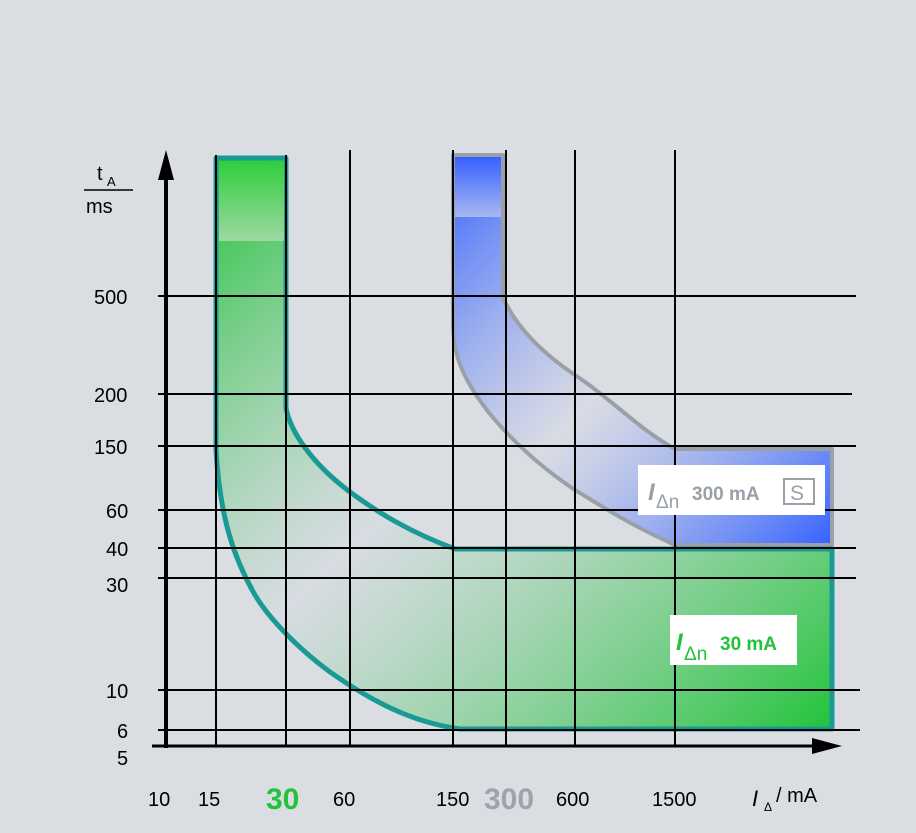 This screenshot has width=916, height=833. What do you see at coordinates (680, 642) in the screenshot?
I see `label-30ma-symbol: I` at bounding box center [680, 642].